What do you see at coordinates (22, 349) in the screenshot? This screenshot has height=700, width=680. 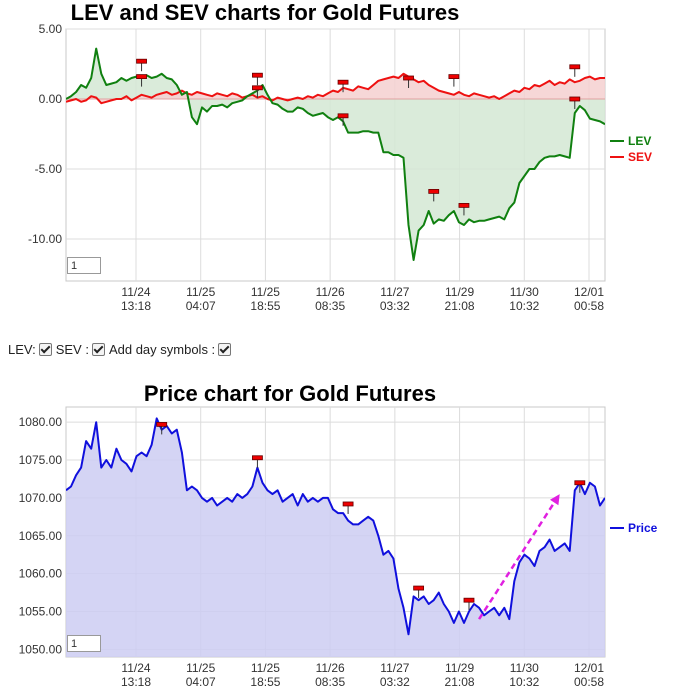 I see `lev-toggle-label: LEV:` at bounding box center [22, 349].